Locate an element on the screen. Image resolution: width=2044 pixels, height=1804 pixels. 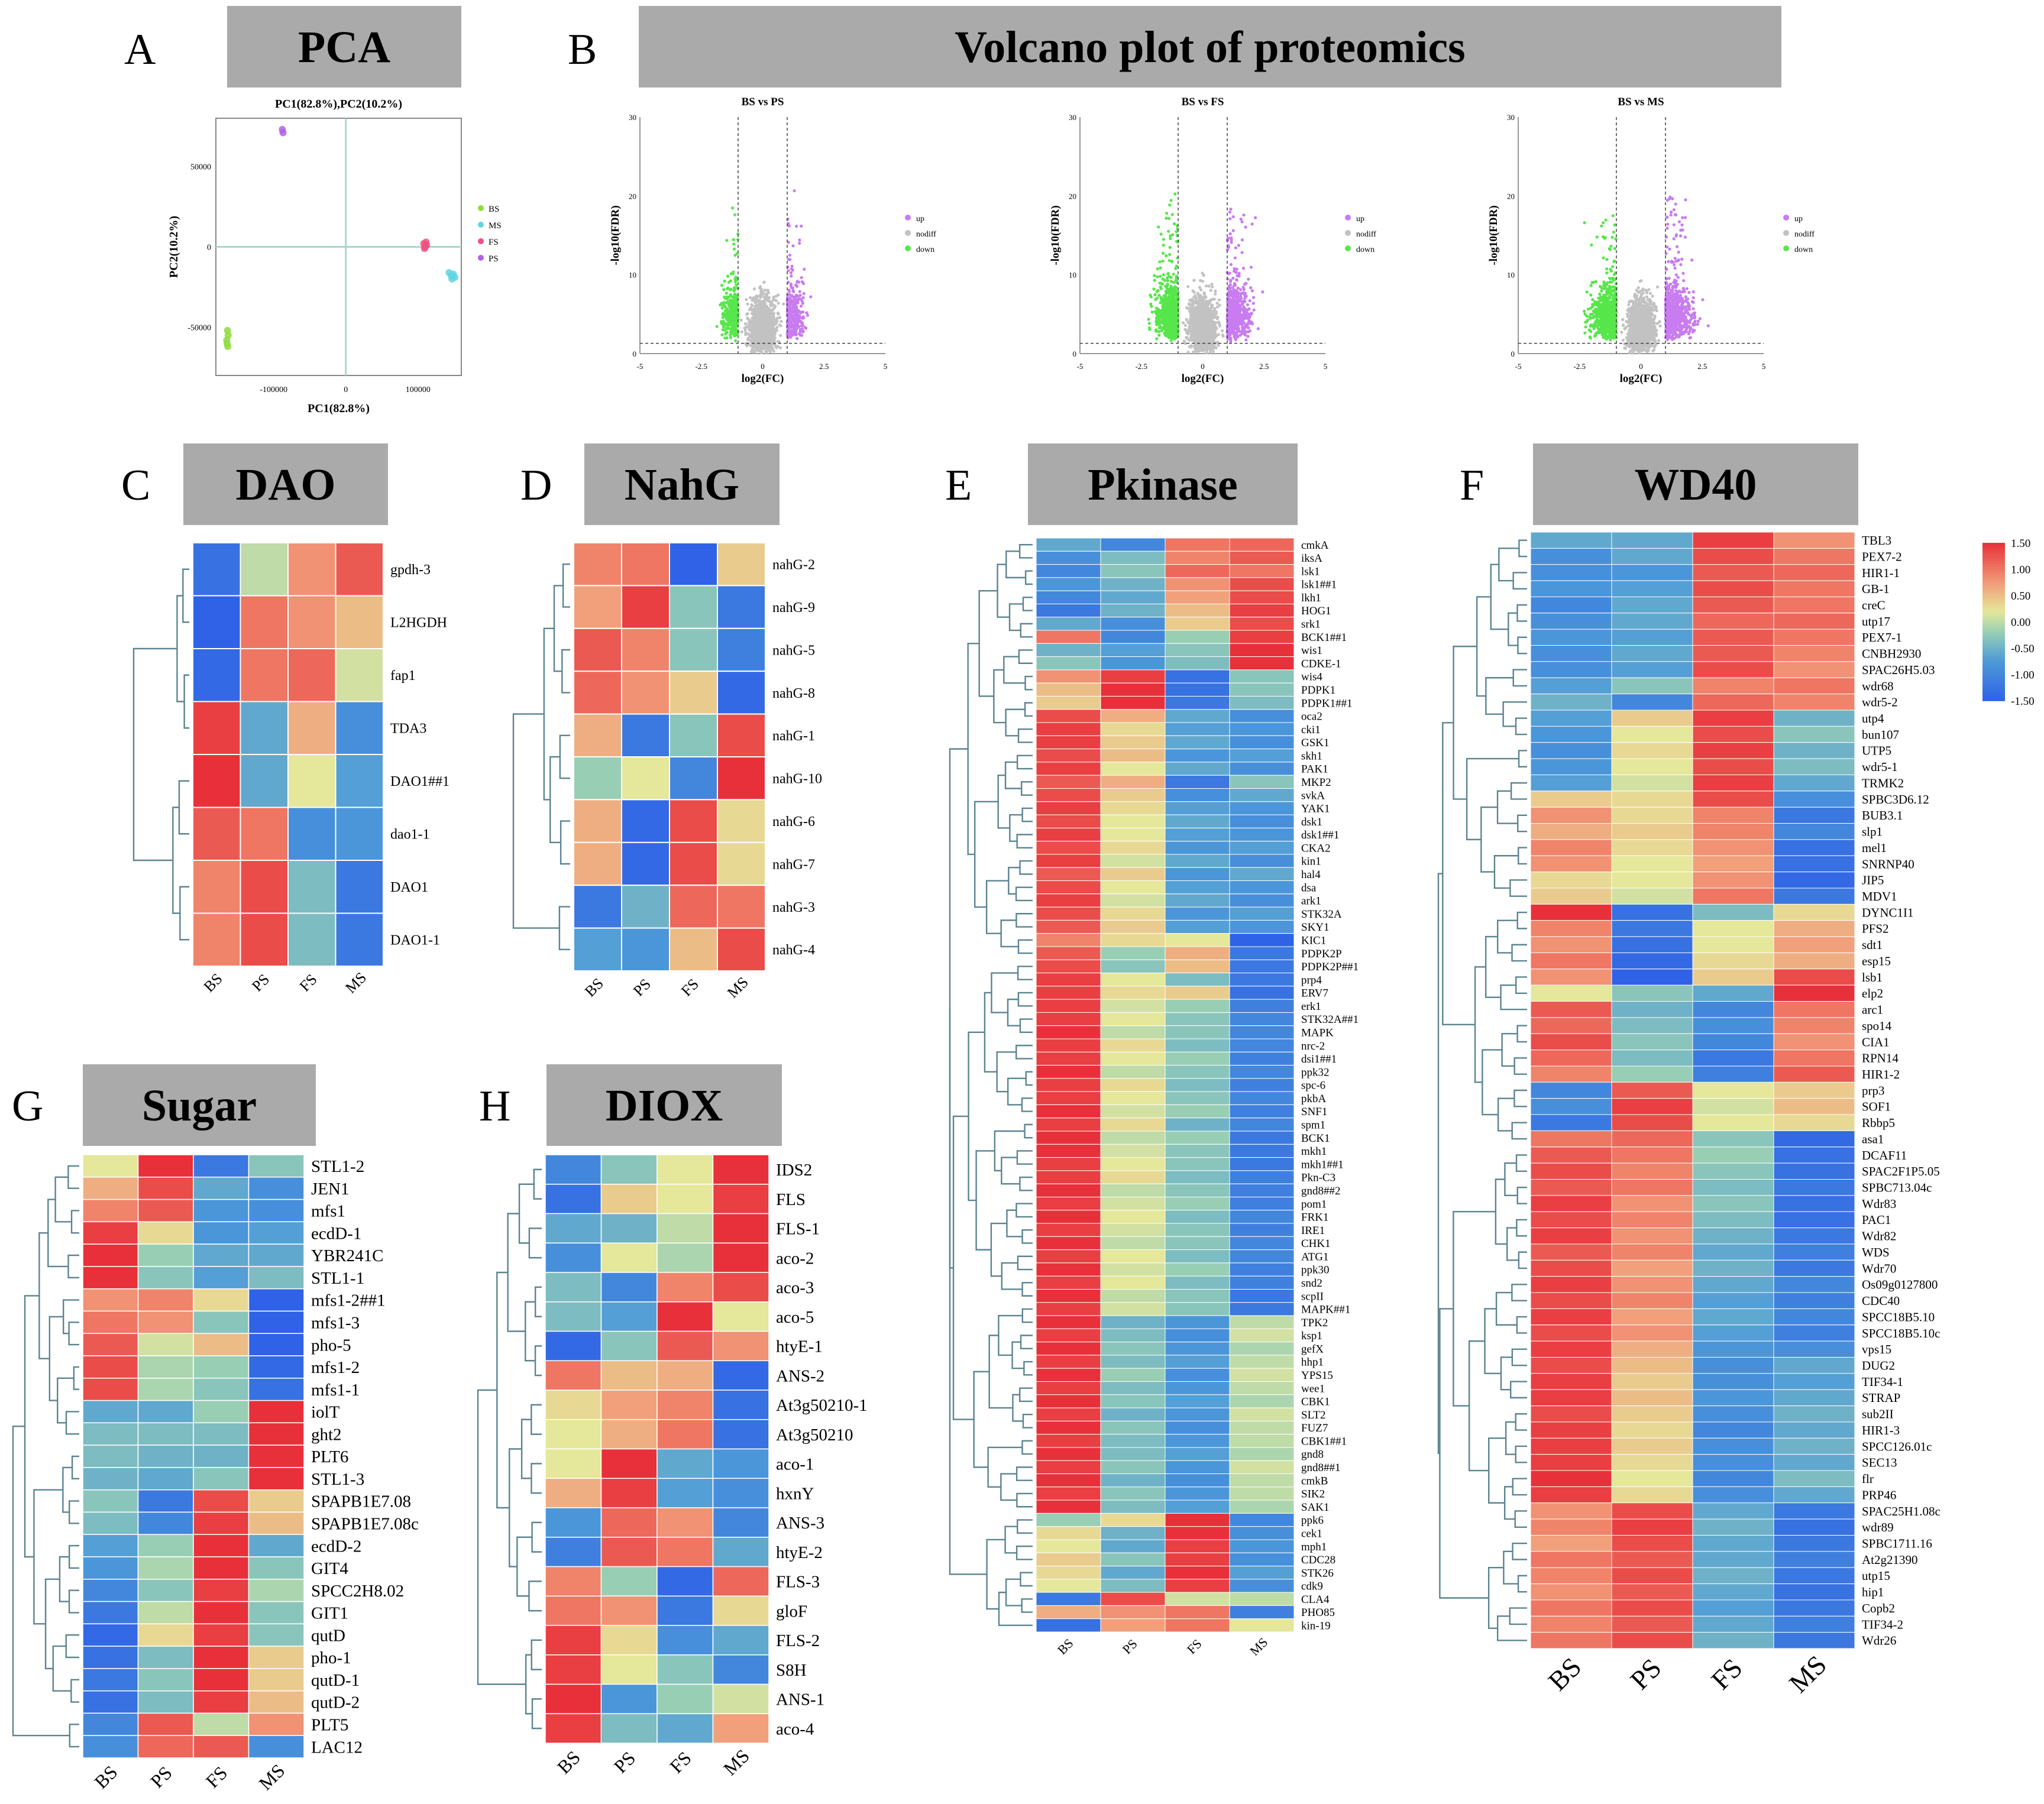
volcano-legend-marker is located at coordinates (908, 233).